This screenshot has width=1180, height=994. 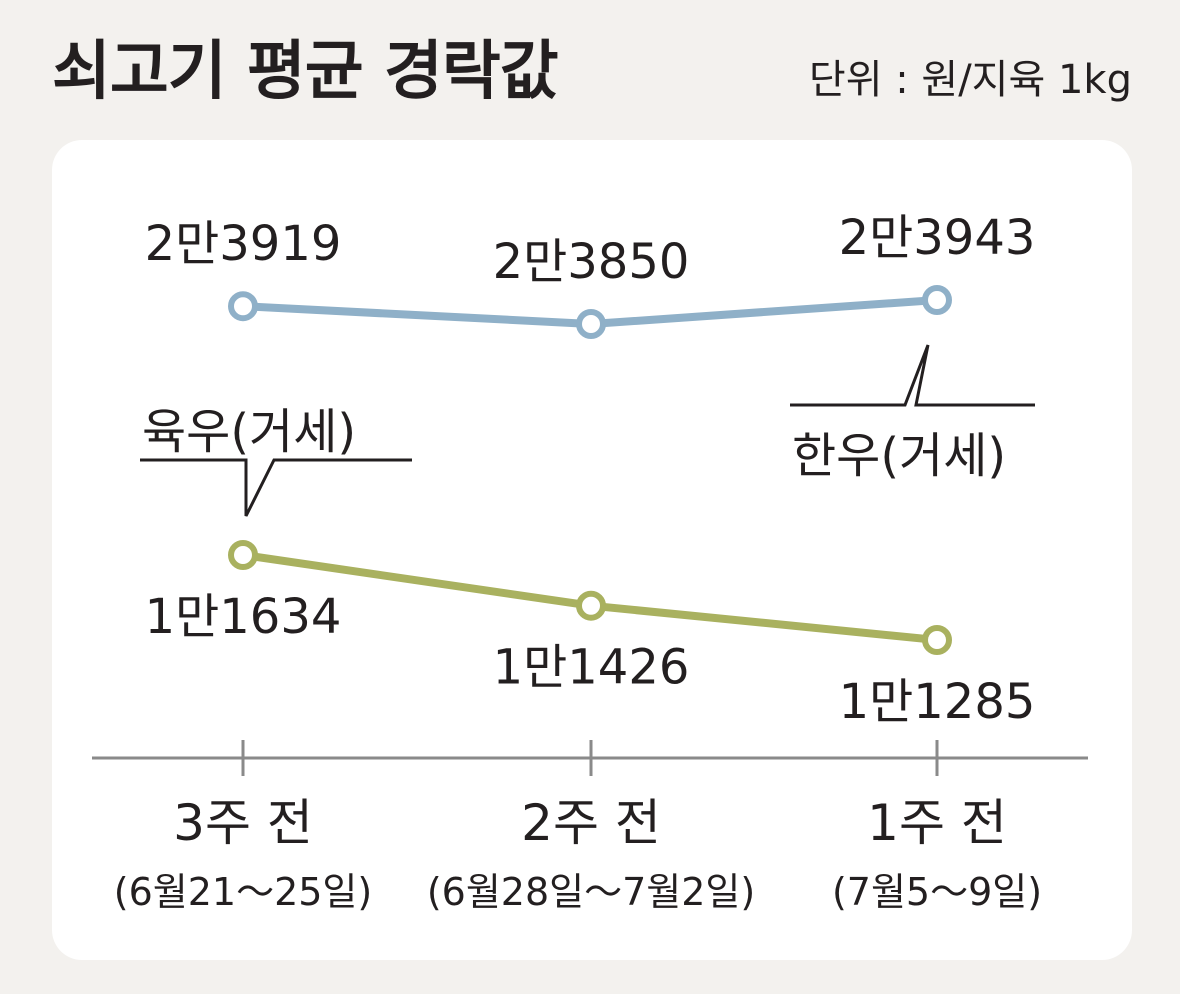 What do you see at coordinates (276, 487) in the screenshot?
I see `yukwoo-callout-line` at bounding box center [276, 487].